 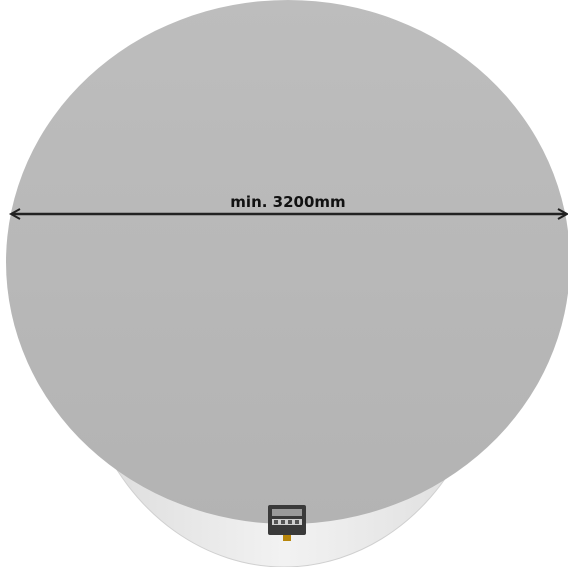 What do you see at coordinates (287, 538) in the screenshot?
I see `device-connector` at bounding box center [287, 538].